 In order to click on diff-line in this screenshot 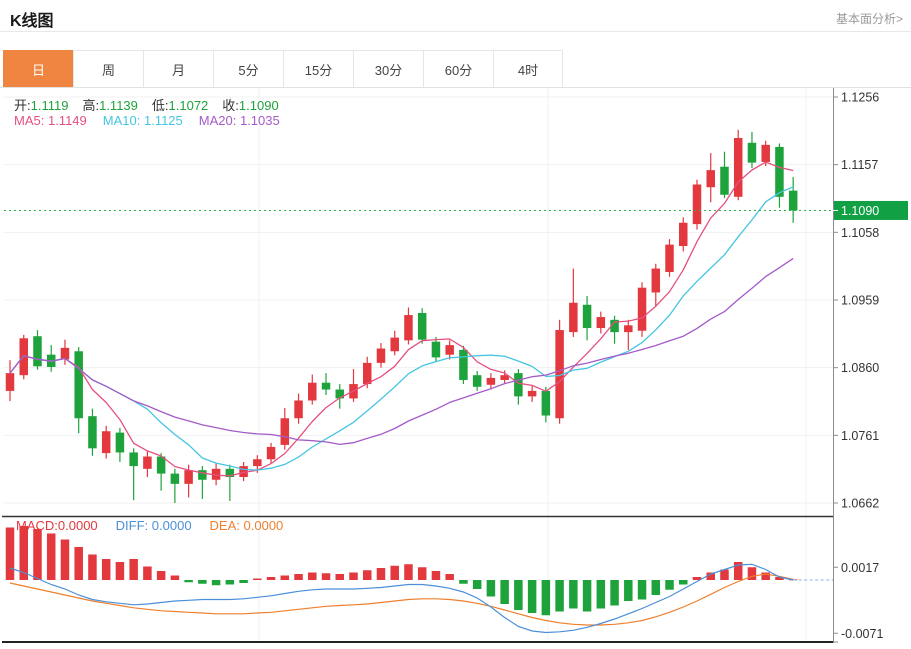, I will do `click(401, 598)`.